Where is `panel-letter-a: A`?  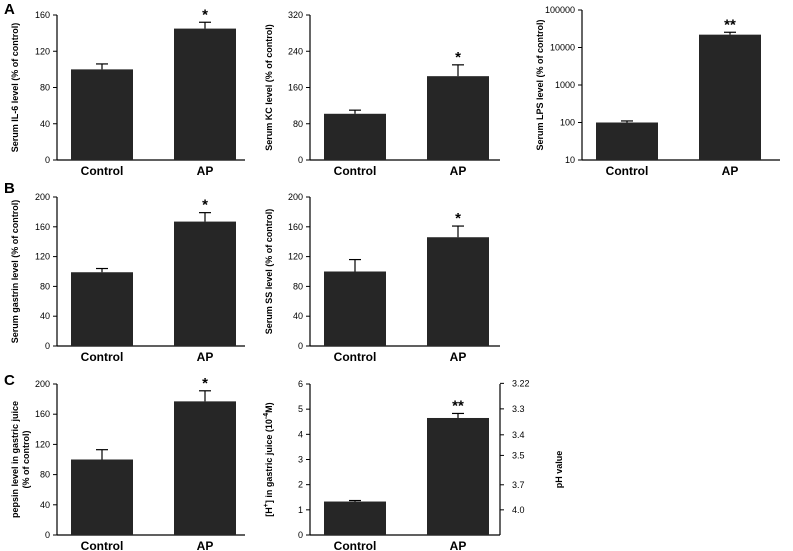 panel-letter-a: A is located at coordinates (9, 9).